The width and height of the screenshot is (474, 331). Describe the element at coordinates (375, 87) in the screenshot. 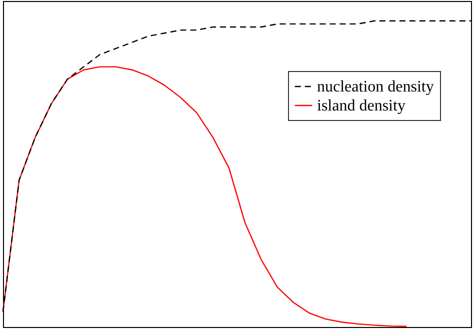

I see `legend-label: nucleation density` at that location.